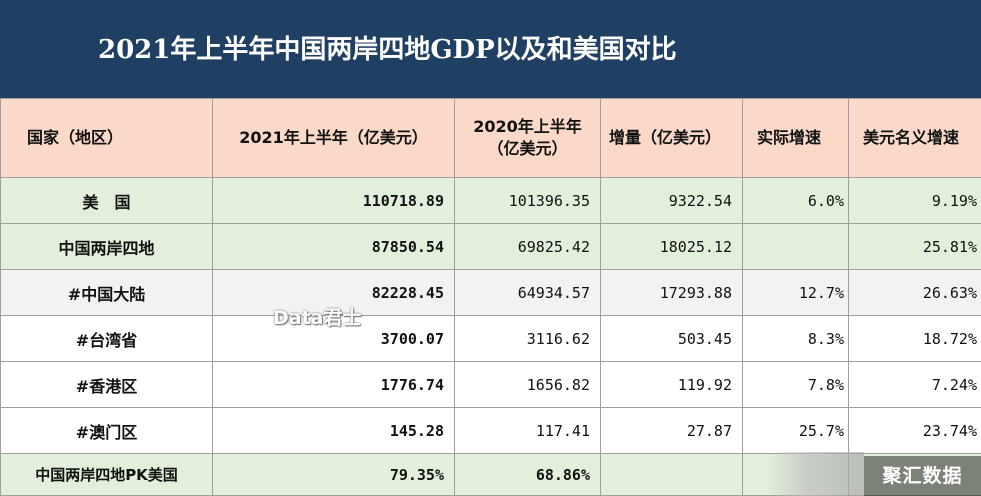 The image size is (981, 496). Describe the element at coordinates (527, 292) in the screenshot. I see `gdp-2020: 64934.57` at that location.